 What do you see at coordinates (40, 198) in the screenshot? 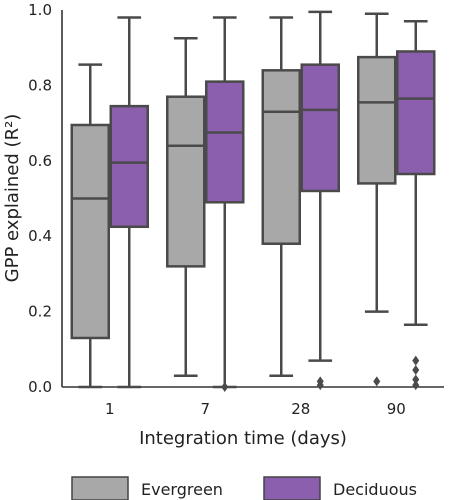
I see `y-tick-labels: 0.0 0.2 0.4 0.6 0.8 1.0` at bounding box center [40, 198].